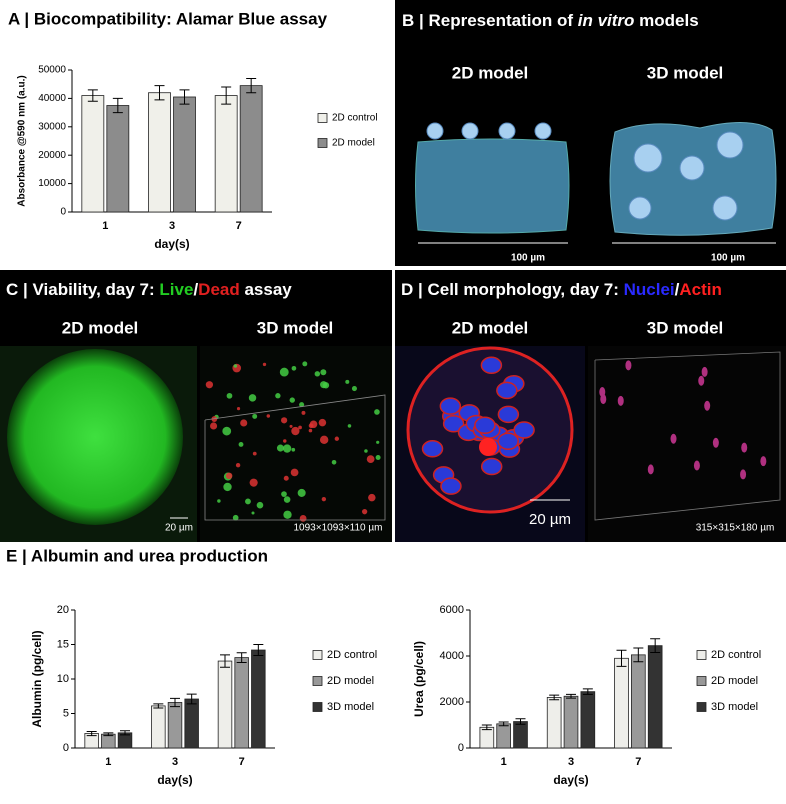 Image resolution: width=786 pixels, height=804 pixels. I want to click on title-part: B | Representation of, so click(490, 20).